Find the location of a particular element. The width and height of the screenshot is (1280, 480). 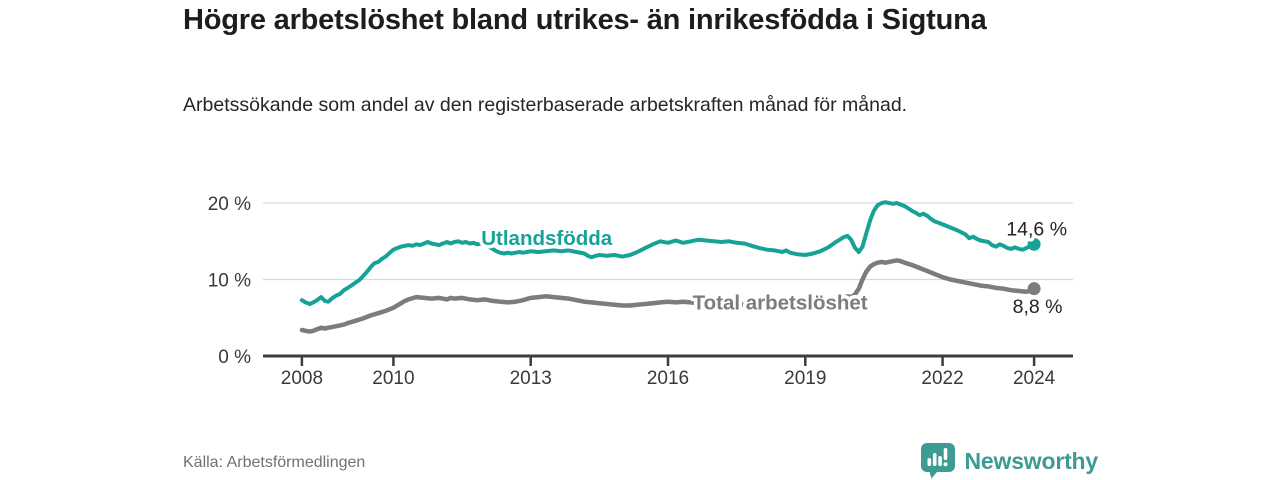

x-tick-label: 2008 is located at coordinates (302, 378).